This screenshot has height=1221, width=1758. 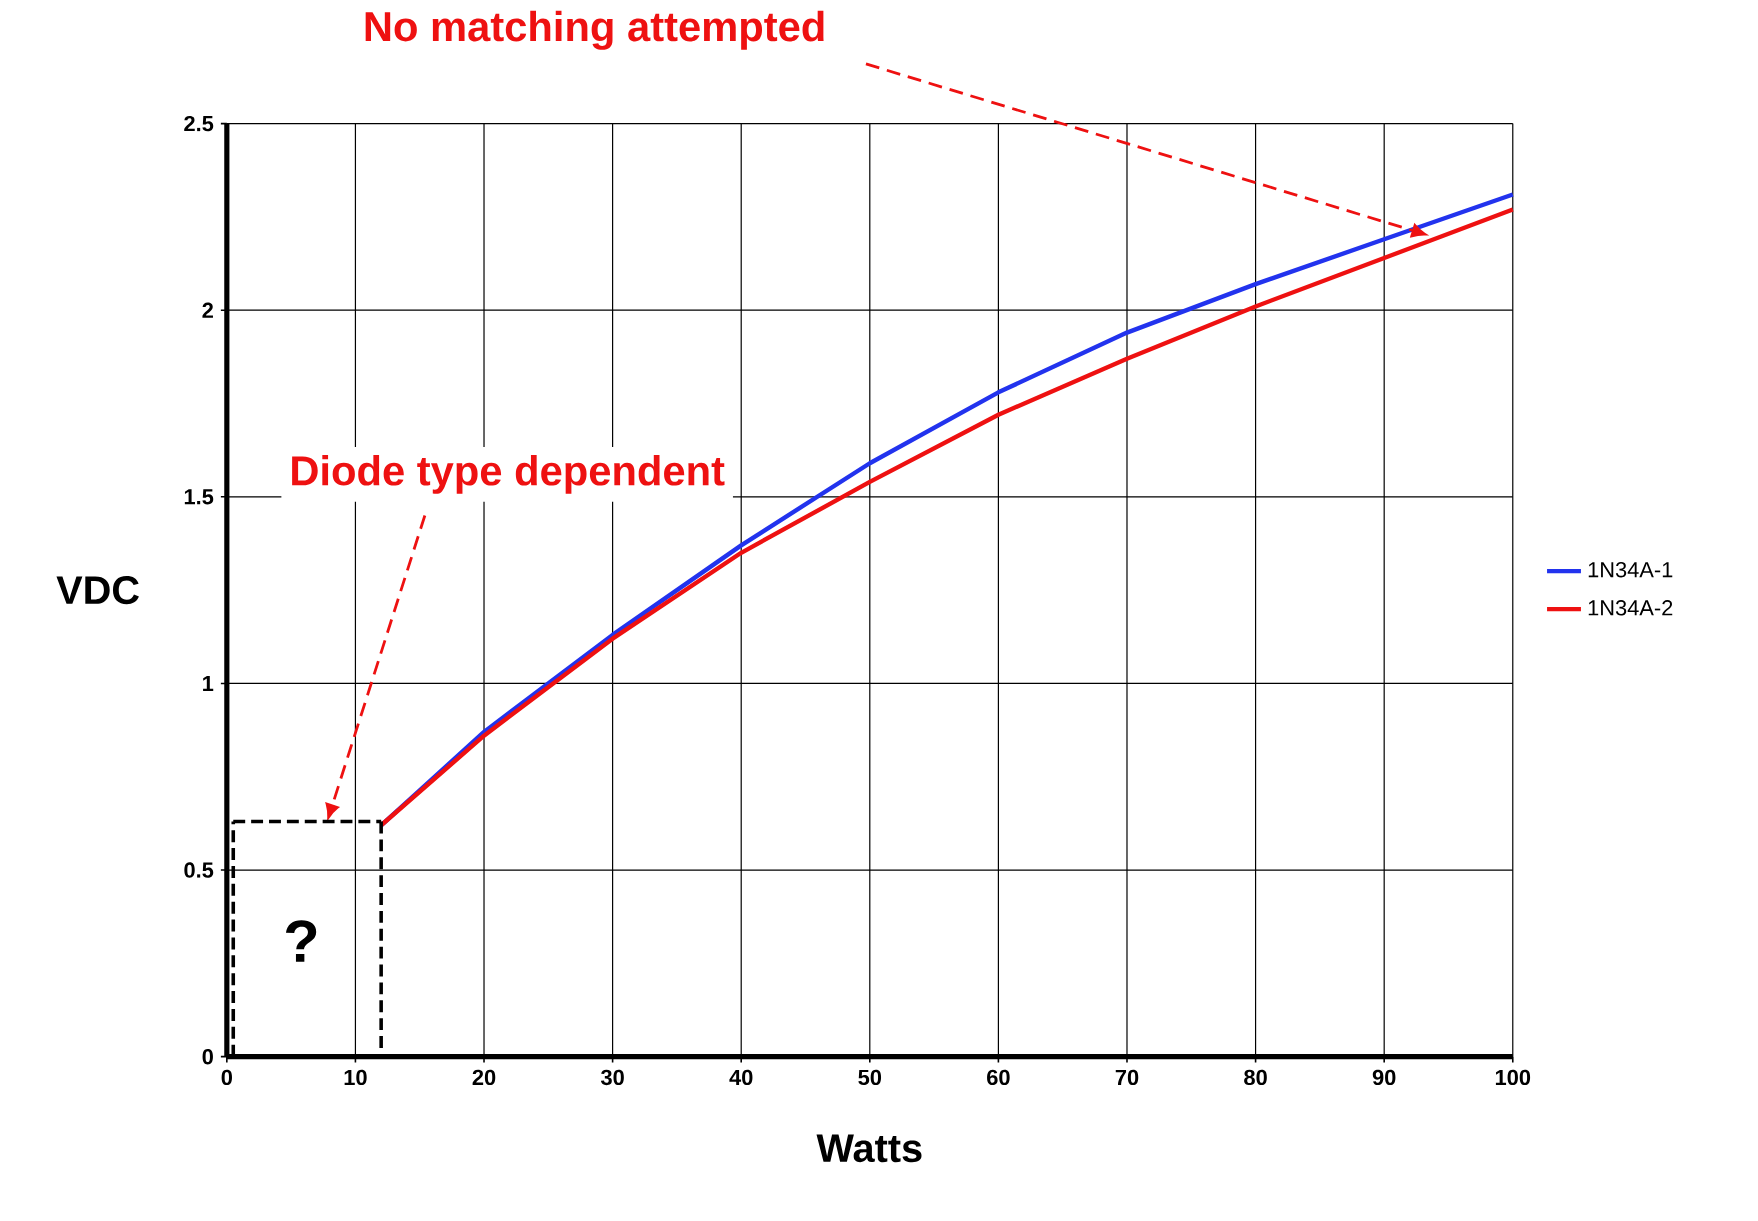 What do you see at coordinates (870, 1077) in the screenshot?
I see `x-tick-label: 50` at bounding box center [870, 1077].